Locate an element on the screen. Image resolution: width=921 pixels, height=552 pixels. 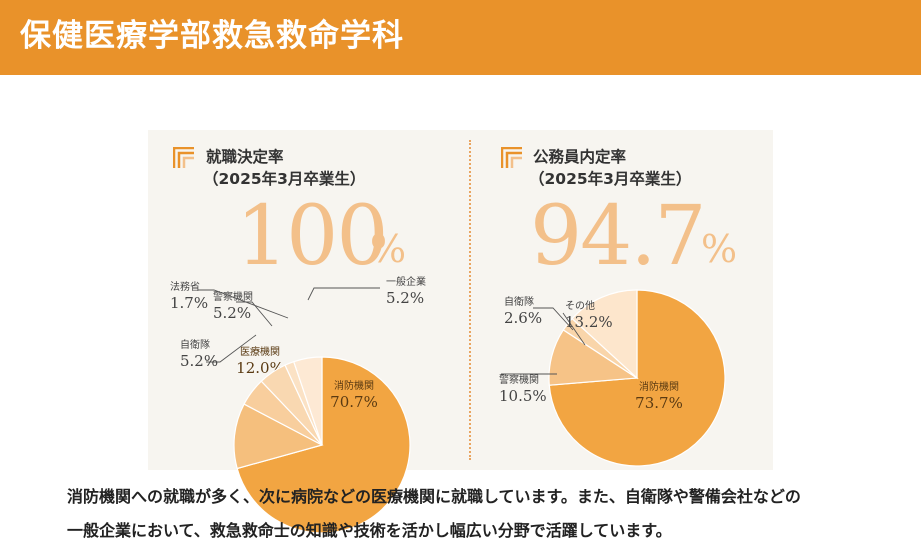
slice-value-label: 73.7% is located at coordinates (659, 403).